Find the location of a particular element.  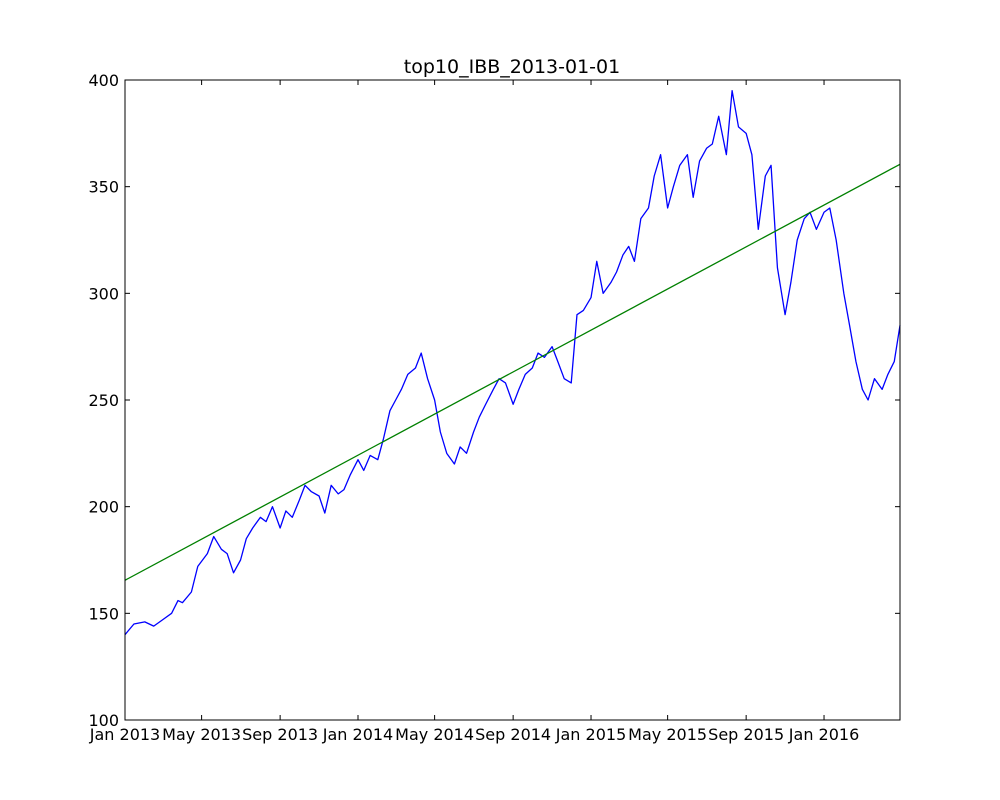

y-tick-label: 100 is located at coordinates (103, 720).